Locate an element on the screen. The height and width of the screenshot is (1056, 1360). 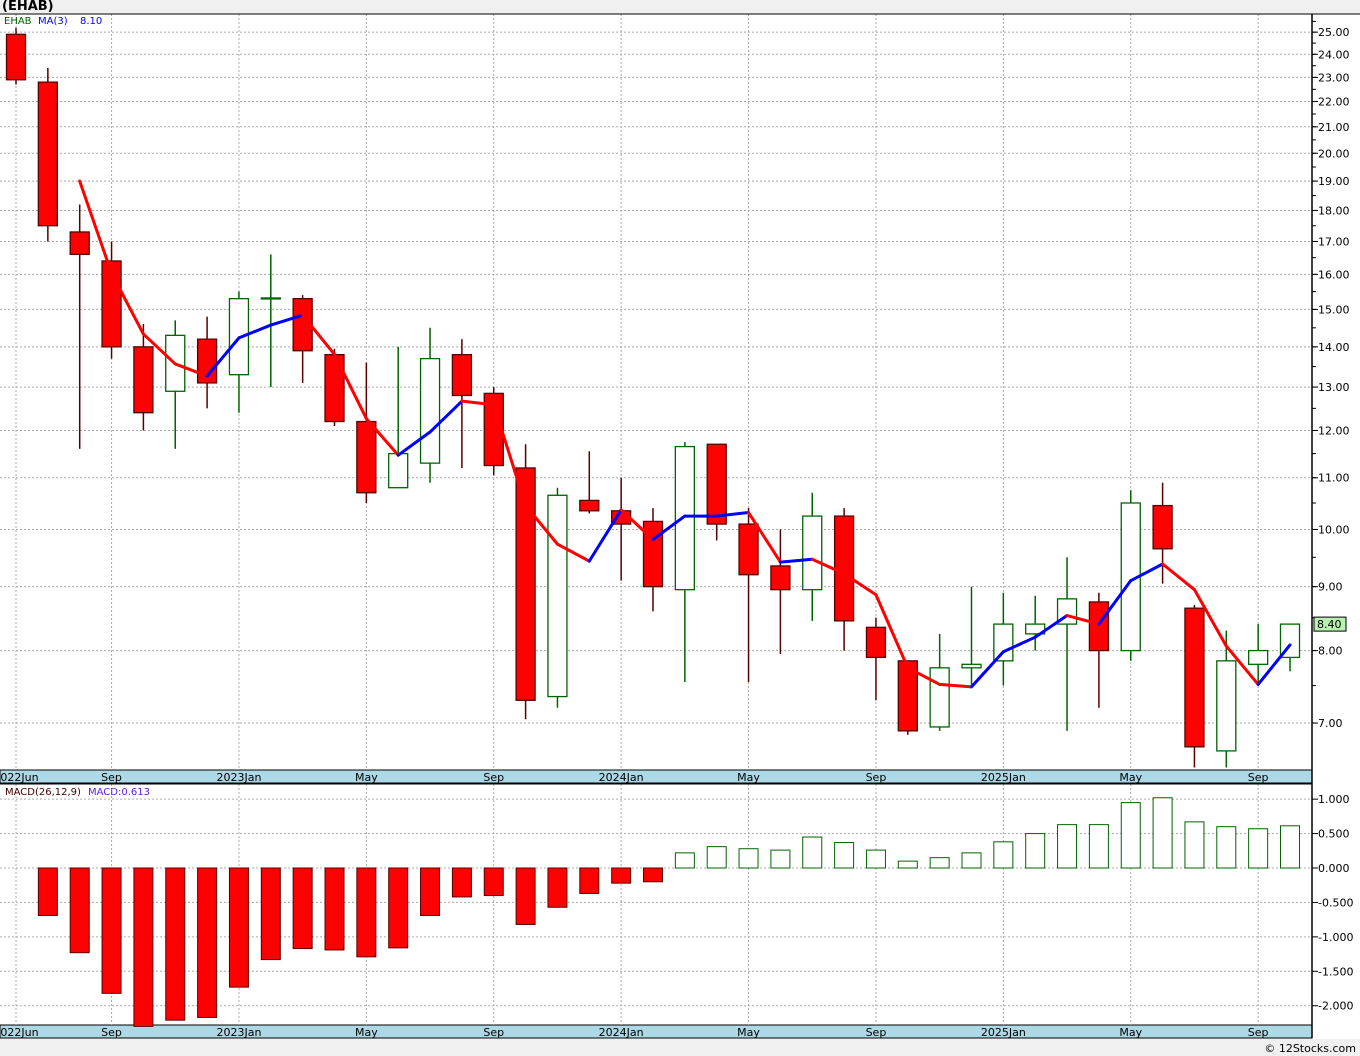
price-tick-label: 10.00 is located at coordinates (1334, 529).